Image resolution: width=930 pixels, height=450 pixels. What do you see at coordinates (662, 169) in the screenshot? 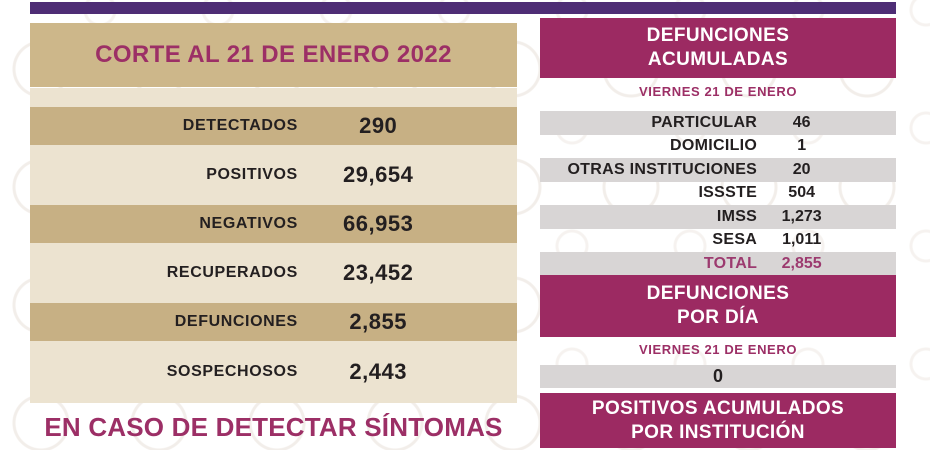
I see `row-label: OTRAS INSTITUCIONES` at bounding box center [662, 169].